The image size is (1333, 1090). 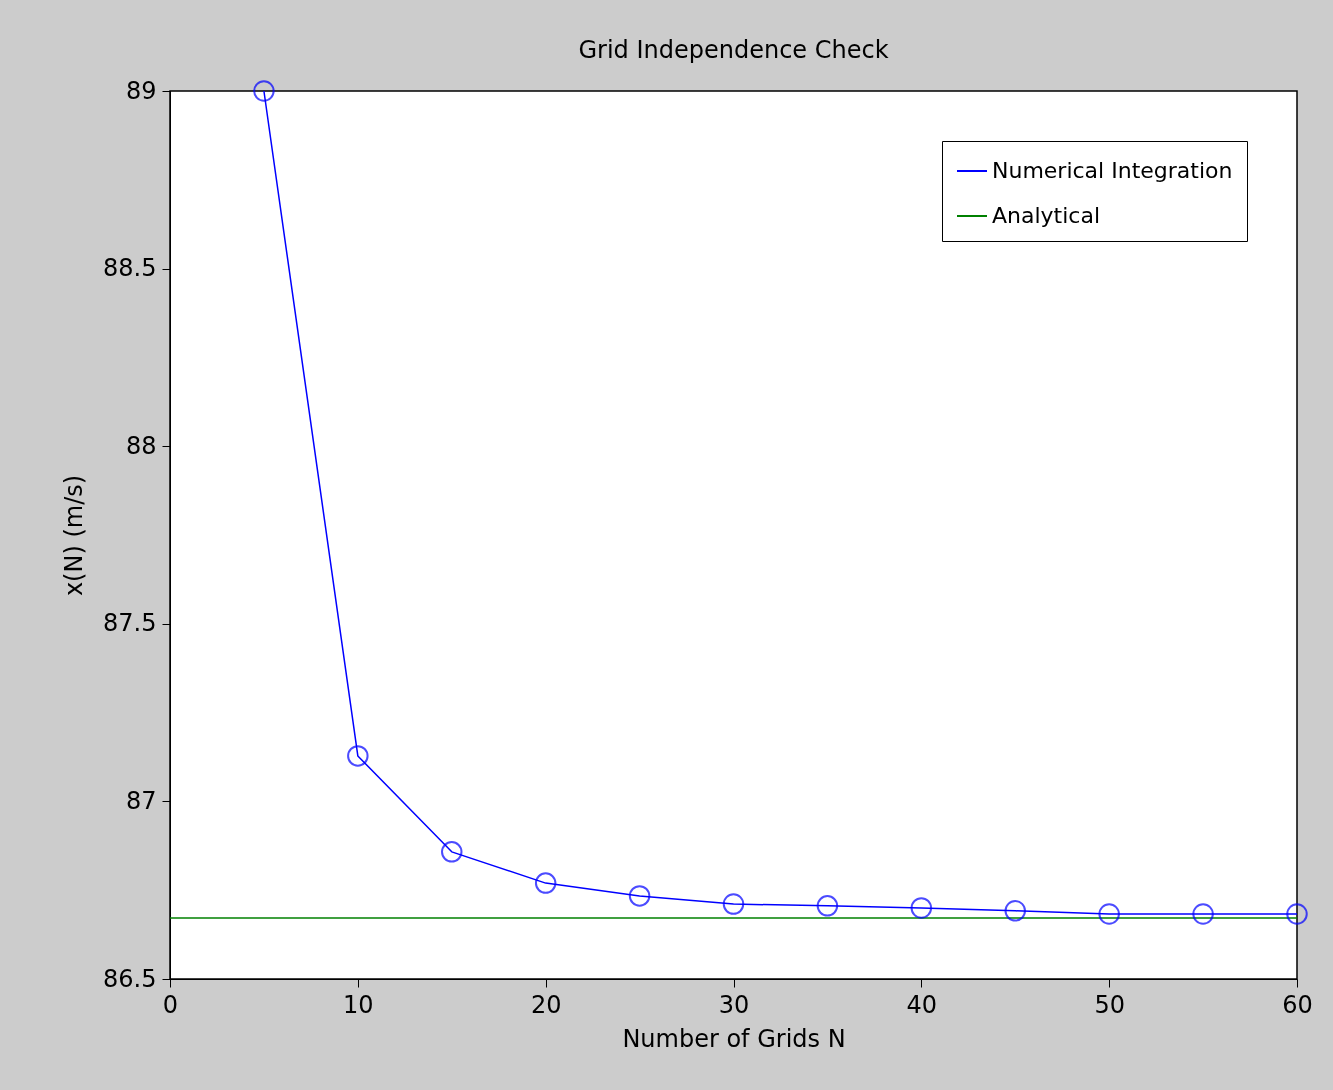 What do you see at coordinates (130, 978) in the screenshot?
I see `y-tick-label: 86.5` at bounding box center [130, 978].